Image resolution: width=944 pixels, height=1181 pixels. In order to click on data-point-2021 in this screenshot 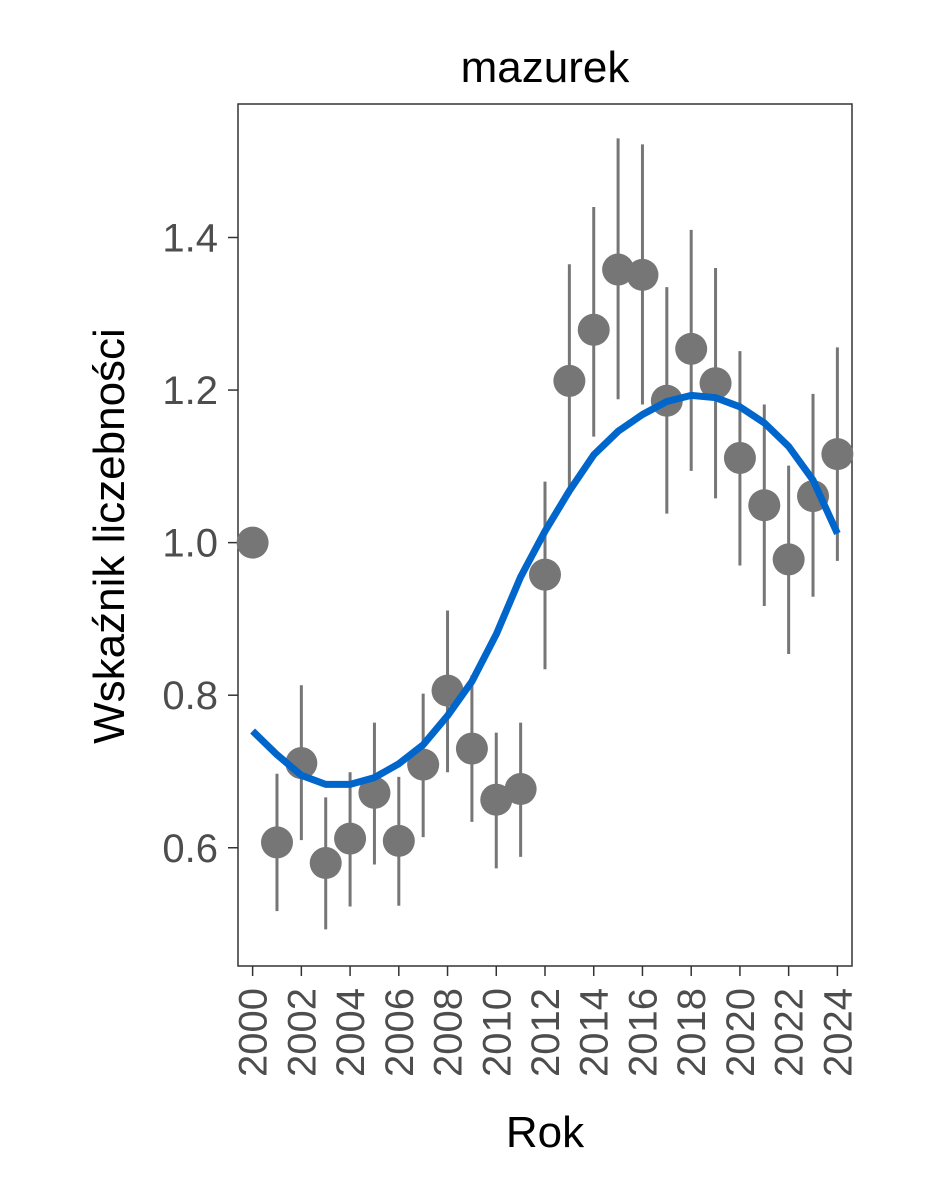, I will do `click(764, 505)`.